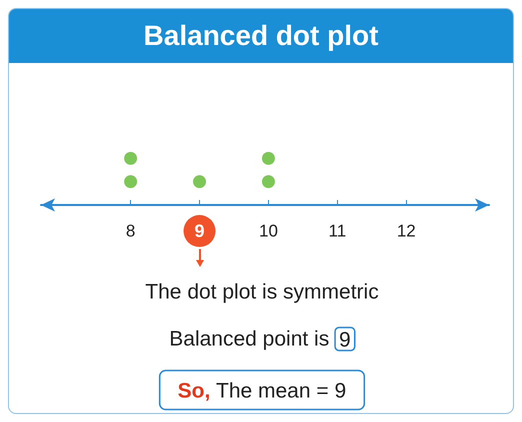 The image size is (522, 422). What do you see at coordinates (262, 391) in the screenshot?
I see `text: So, The mean = 9` at bounding box center [262, 391].